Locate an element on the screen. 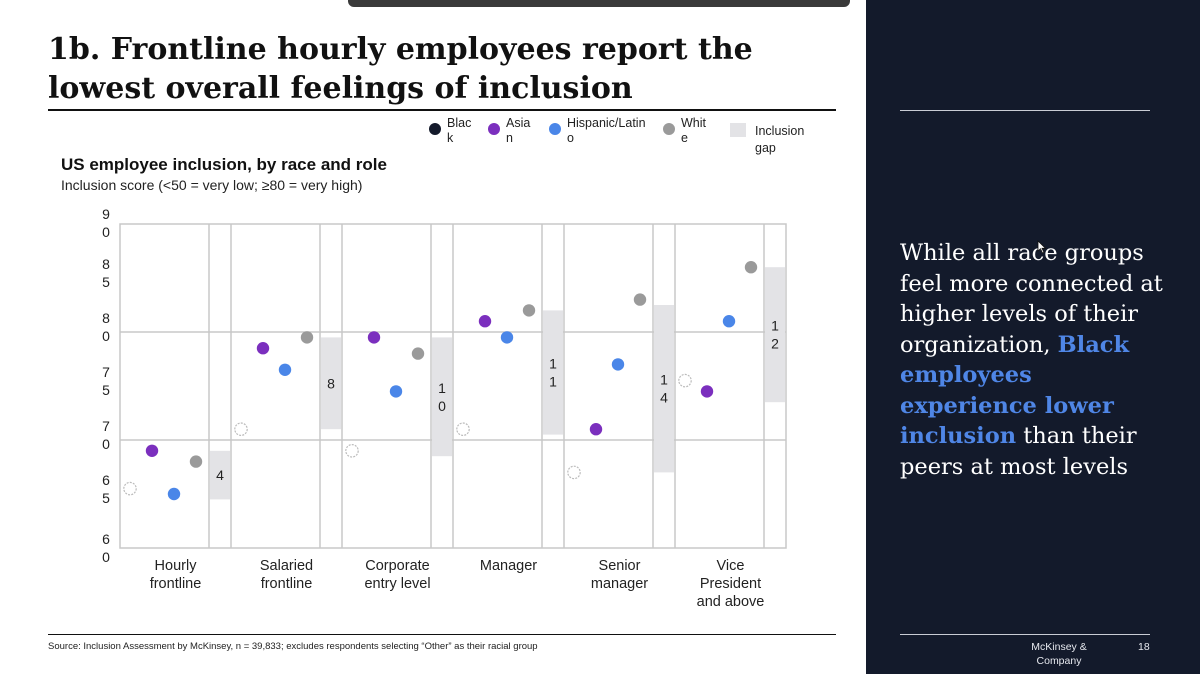 The height and width of the screenshot is (674, 1200). legend-white-label-2: e is located at coordinates (684, 138).